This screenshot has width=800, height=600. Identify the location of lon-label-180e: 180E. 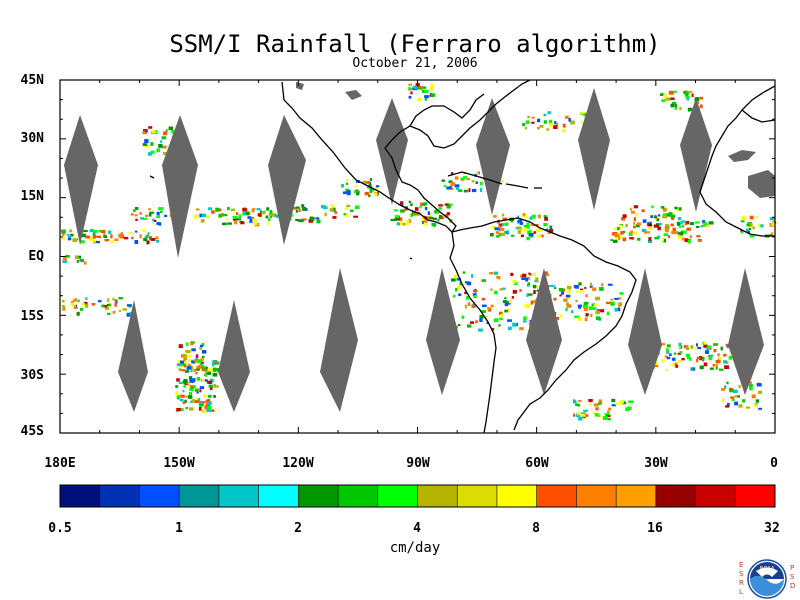
(60, 463).